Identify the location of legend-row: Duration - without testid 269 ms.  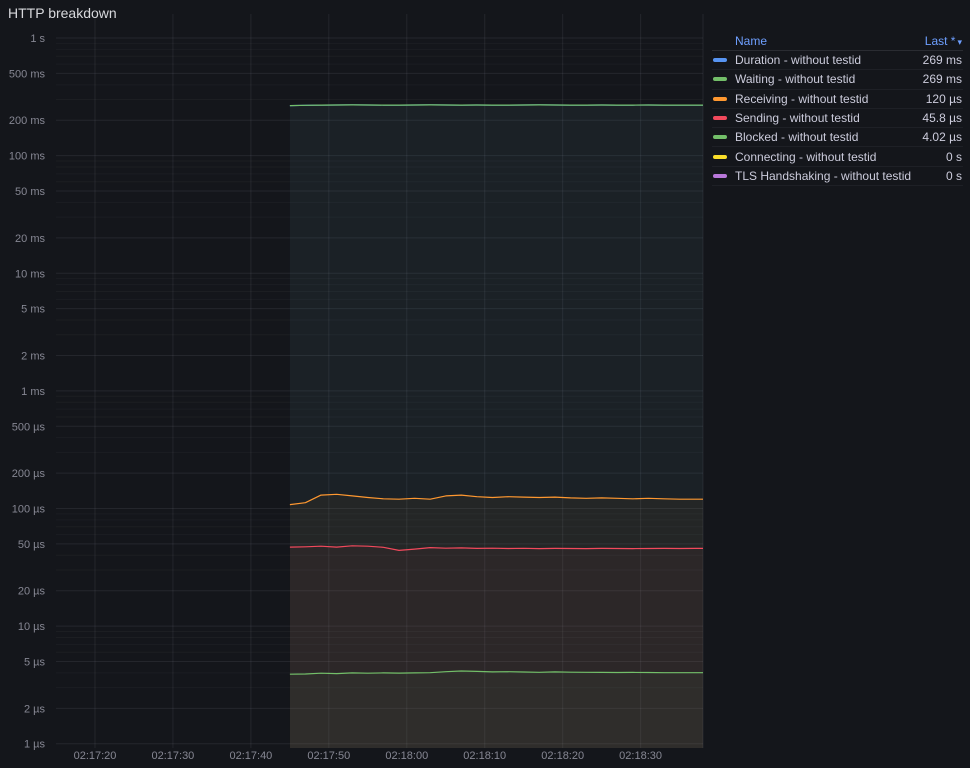
(837, 61).